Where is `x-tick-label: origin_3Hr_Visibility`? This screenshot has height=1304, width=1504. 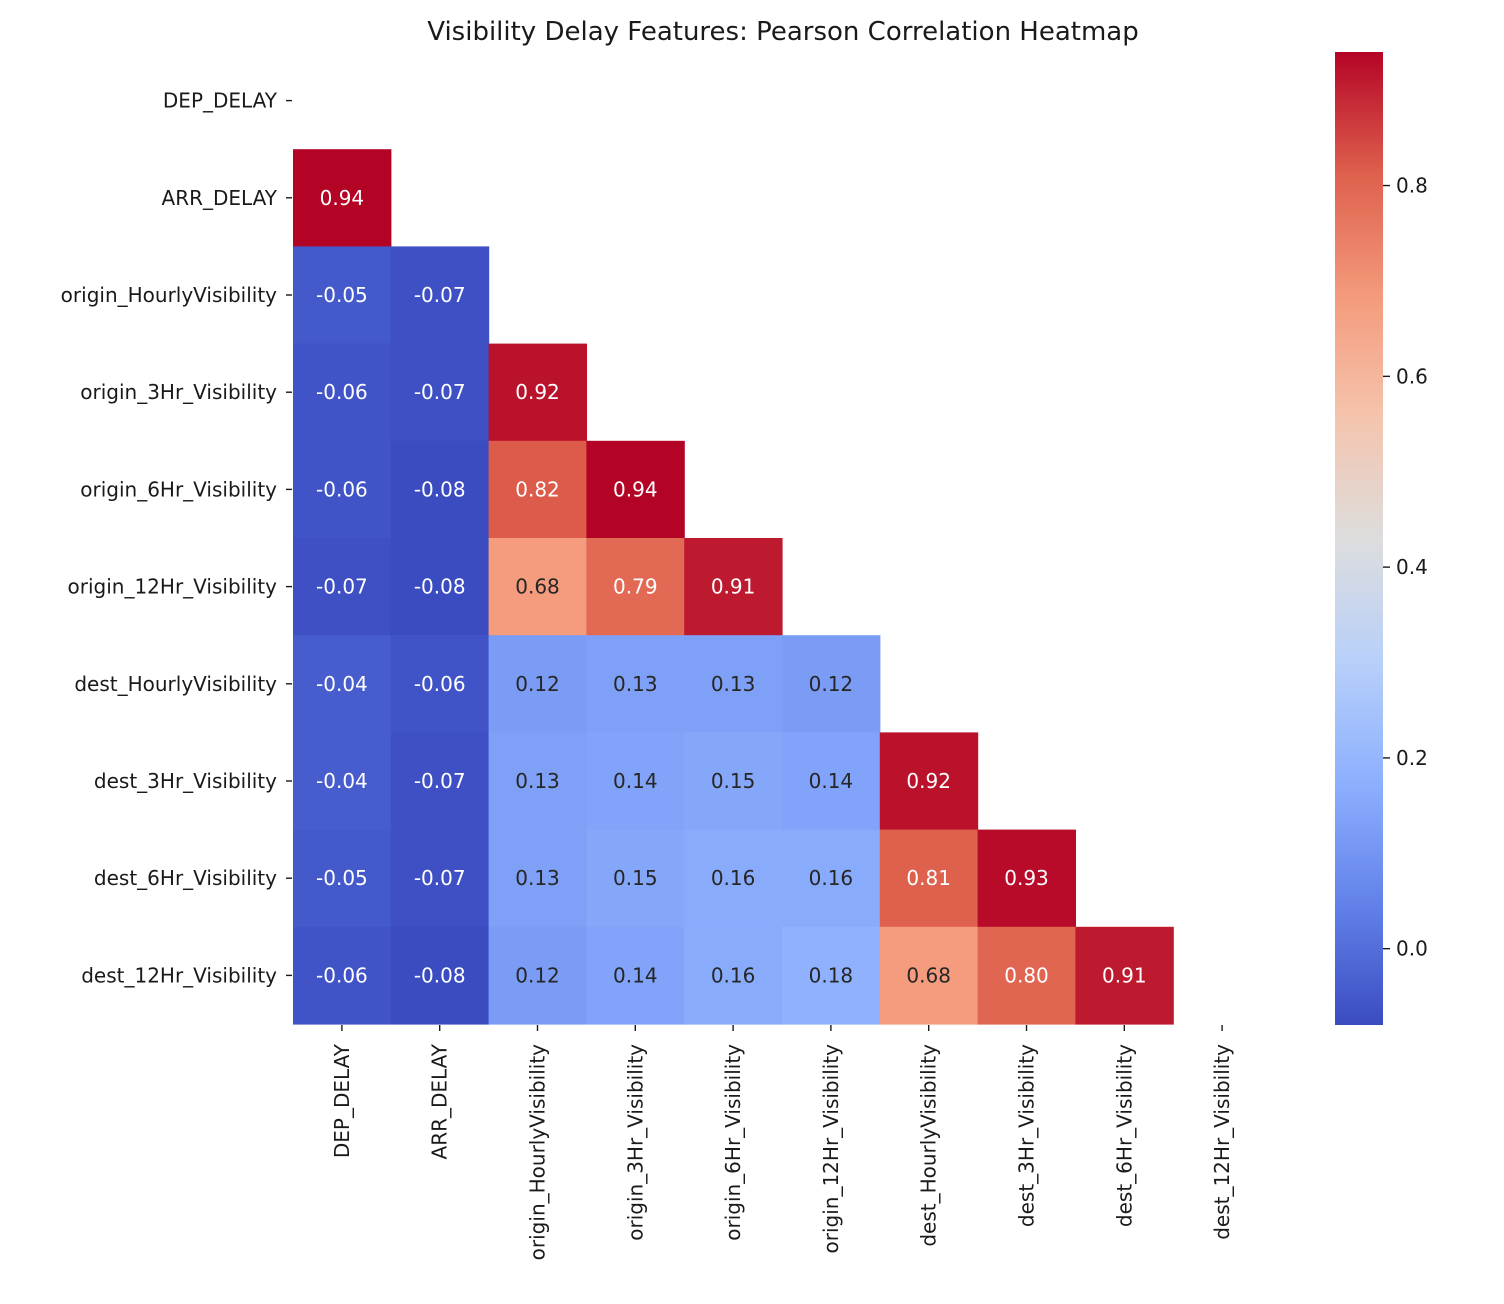 x-tick-label: origin_3Hr_Visibility is located at coordinates (635, 1142).